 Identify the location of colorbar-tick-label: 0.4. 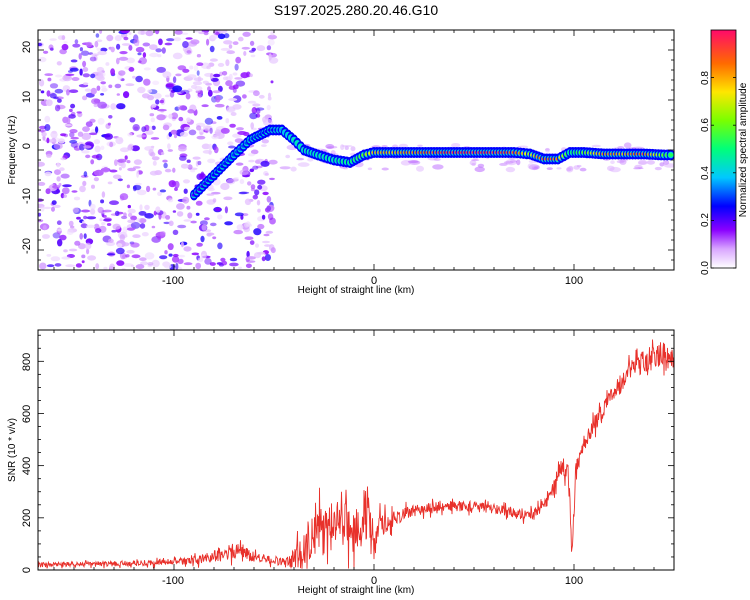
(705, 173).